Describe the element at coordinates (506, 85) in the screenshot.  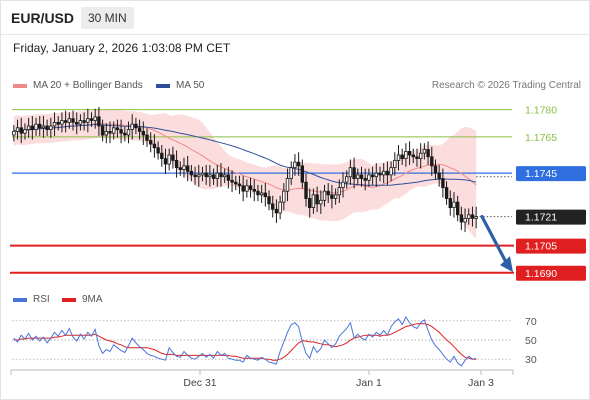
I see `research-credit: Research © 2026 Trading Central` at that location.